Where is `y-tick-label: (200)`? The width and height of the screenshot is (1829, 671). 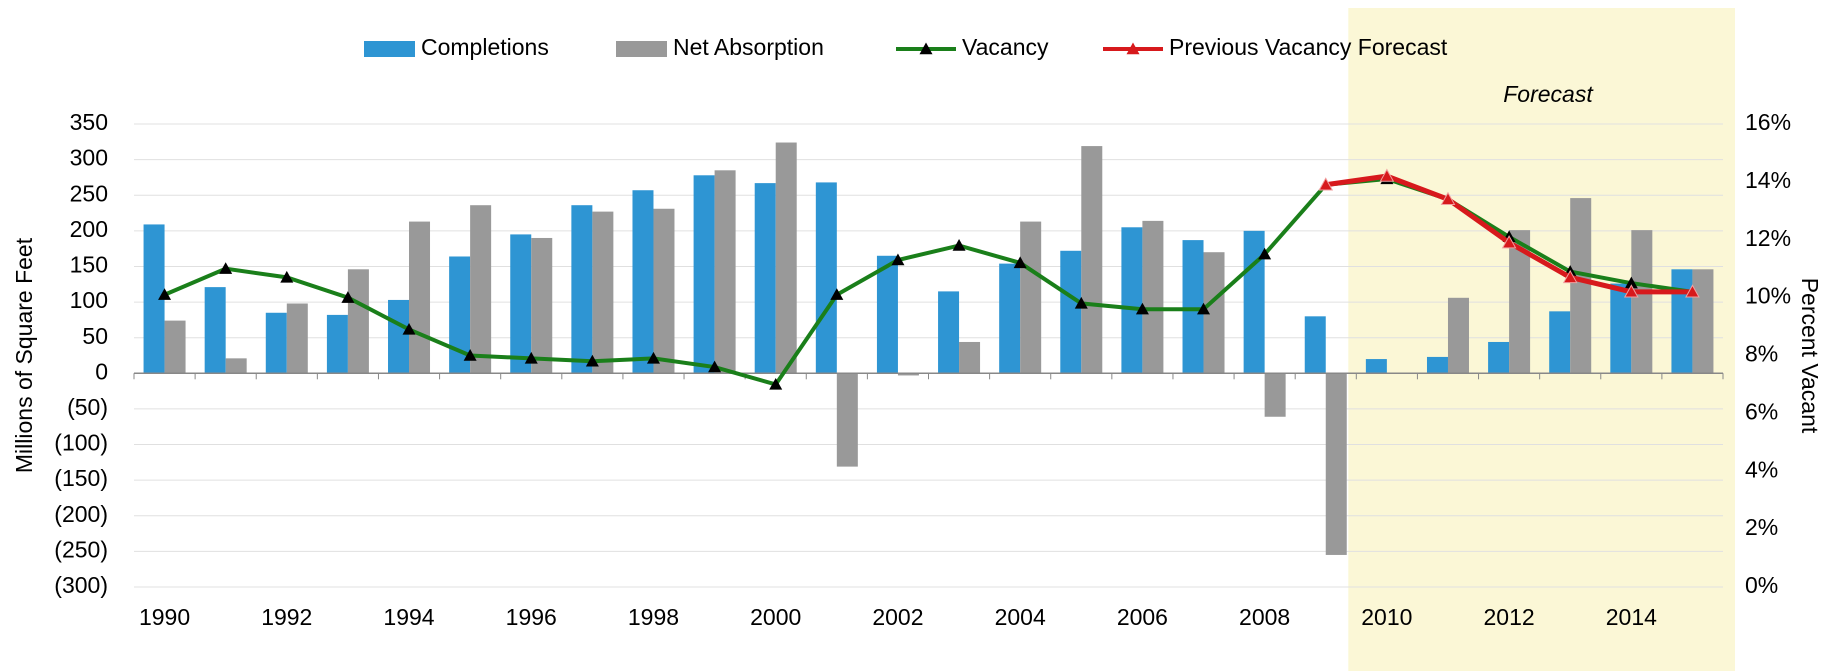 y-tick-label: (200) is located at coordinates (81, 514).